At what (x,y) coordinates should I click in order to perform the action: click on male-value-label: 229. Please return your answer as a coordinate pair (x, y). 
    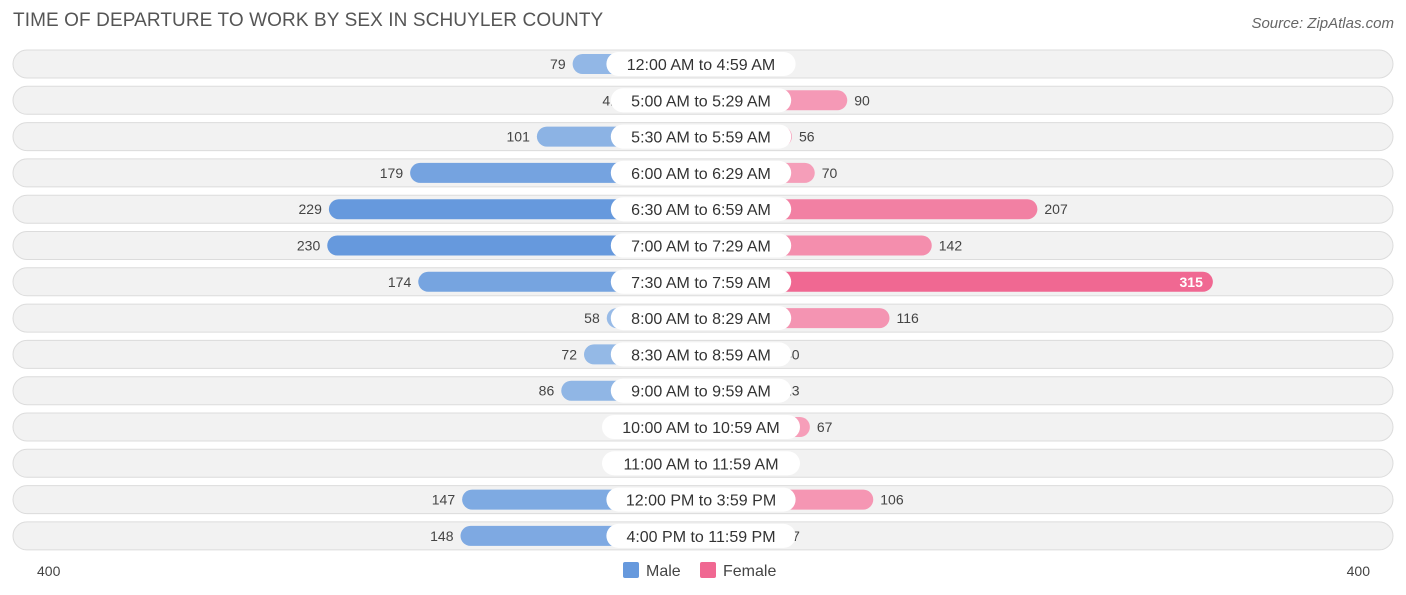
    Looking at the image, I should click on (311, 209).